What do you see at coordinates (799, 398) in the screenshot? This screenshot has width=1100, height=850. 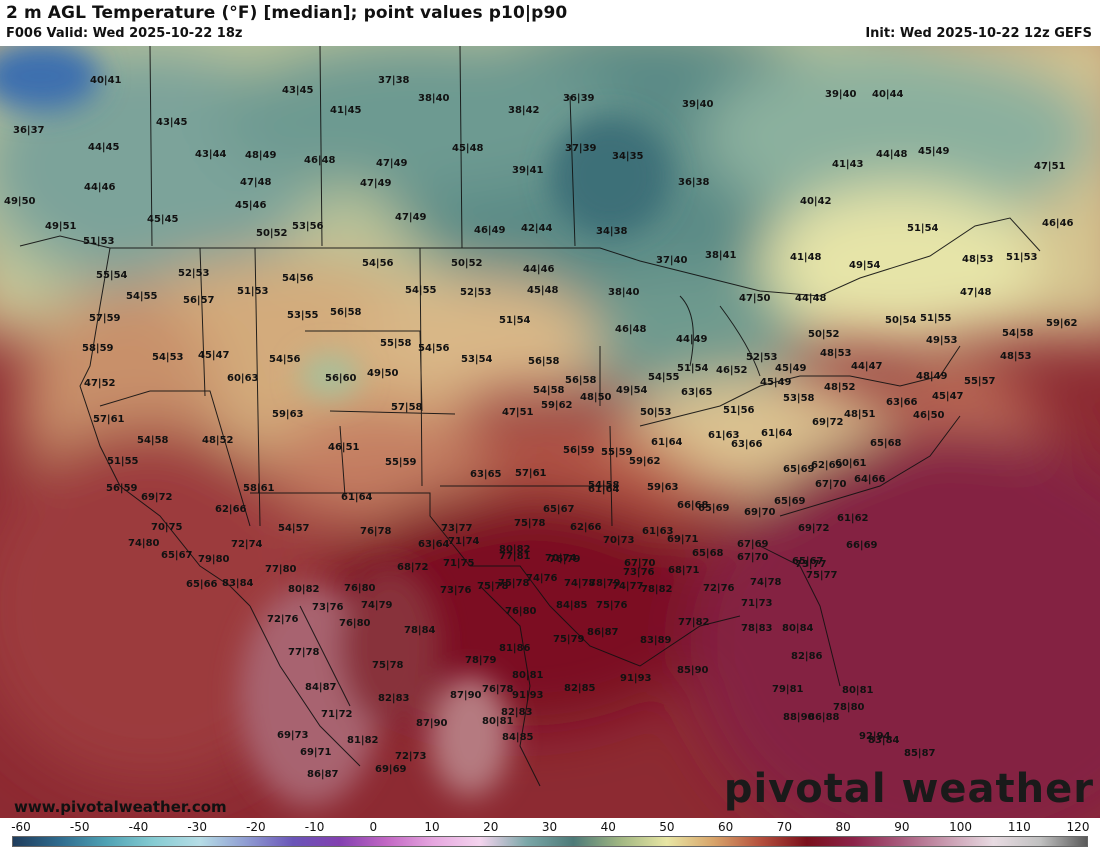 I see `point-value-label: 53|58` at bounding box center [799, 398].